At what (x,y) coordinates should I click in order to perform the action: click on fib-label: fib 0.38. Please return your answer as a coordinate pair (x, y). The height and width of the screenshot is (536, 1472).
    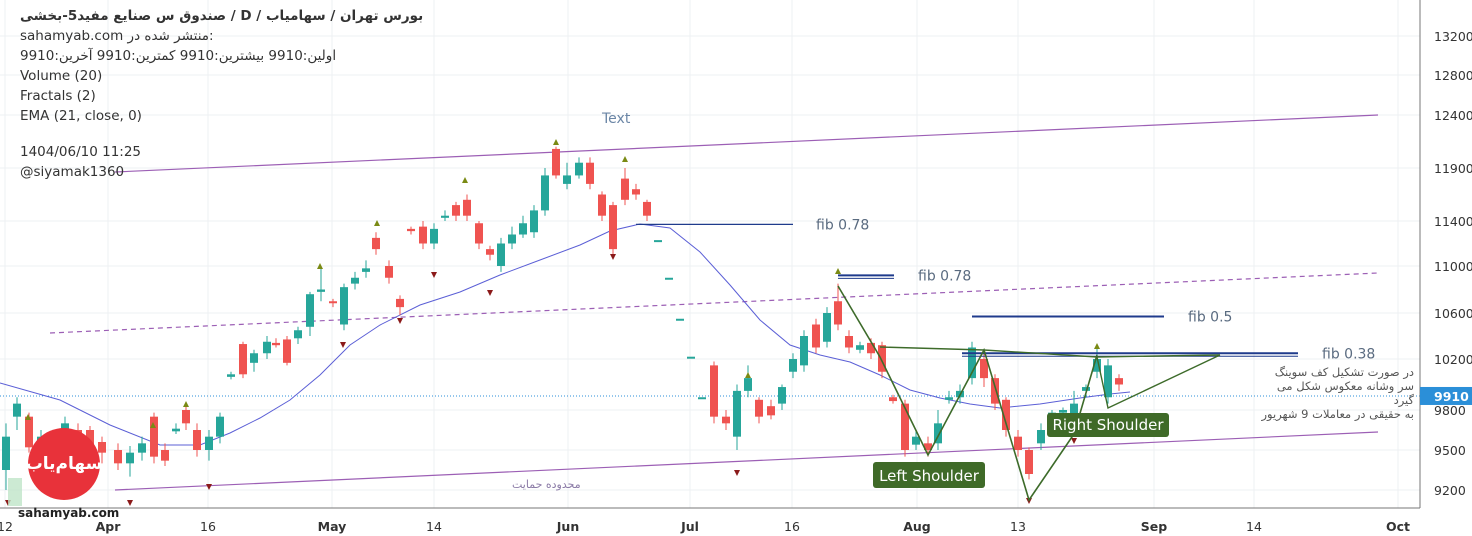
    Looking at the image, I should click on (1348, 354).